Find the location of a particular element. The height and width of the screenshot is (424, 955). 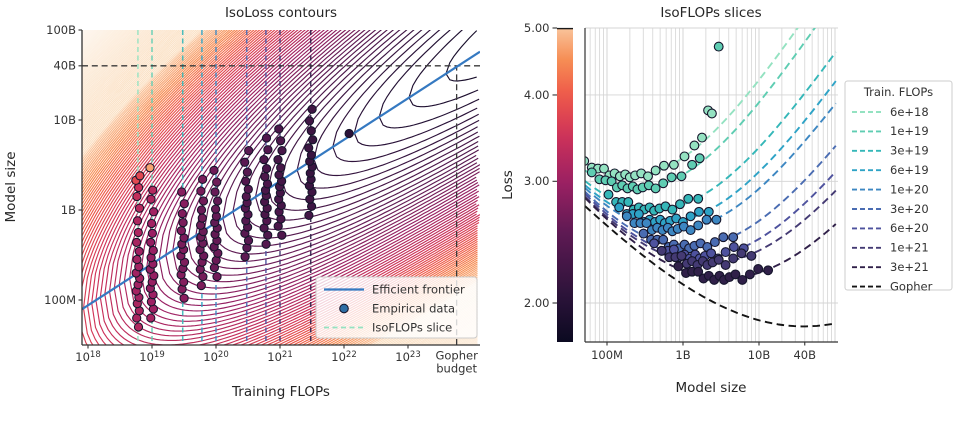

x-tick-label: 10B is located at coordinates (759, 355).